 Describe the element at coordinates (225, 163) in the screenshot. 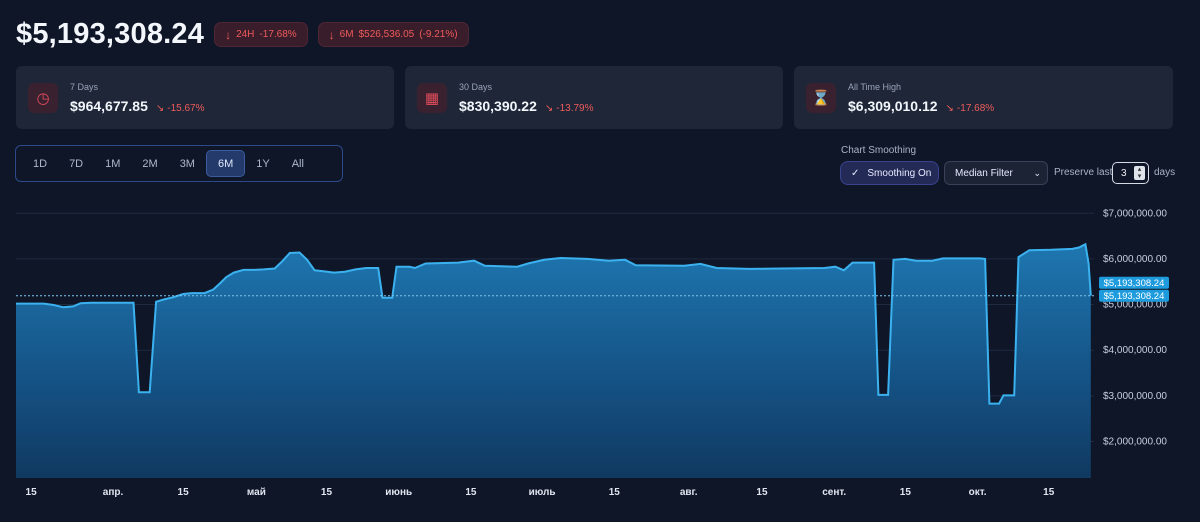

I see `range-6m: 6M` at that location.